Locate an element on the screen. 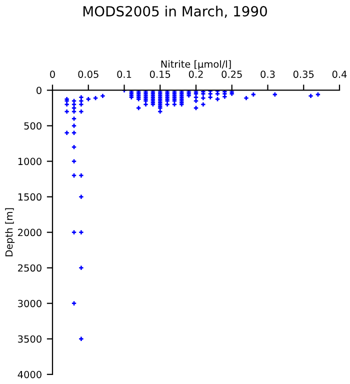 This screenshot has height=384, width=350. x-tick-label: 0.25 is located at coordinates (232, 74).